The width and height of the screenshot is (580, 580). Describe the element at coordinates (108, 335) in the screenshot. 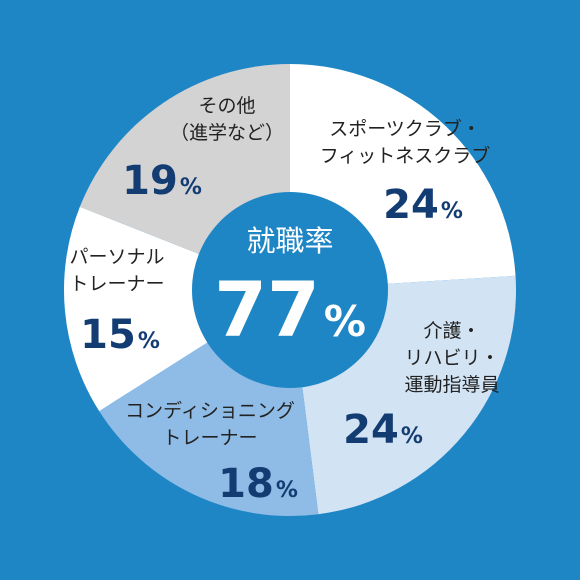

I see `slice-value-number: 15` at that location.